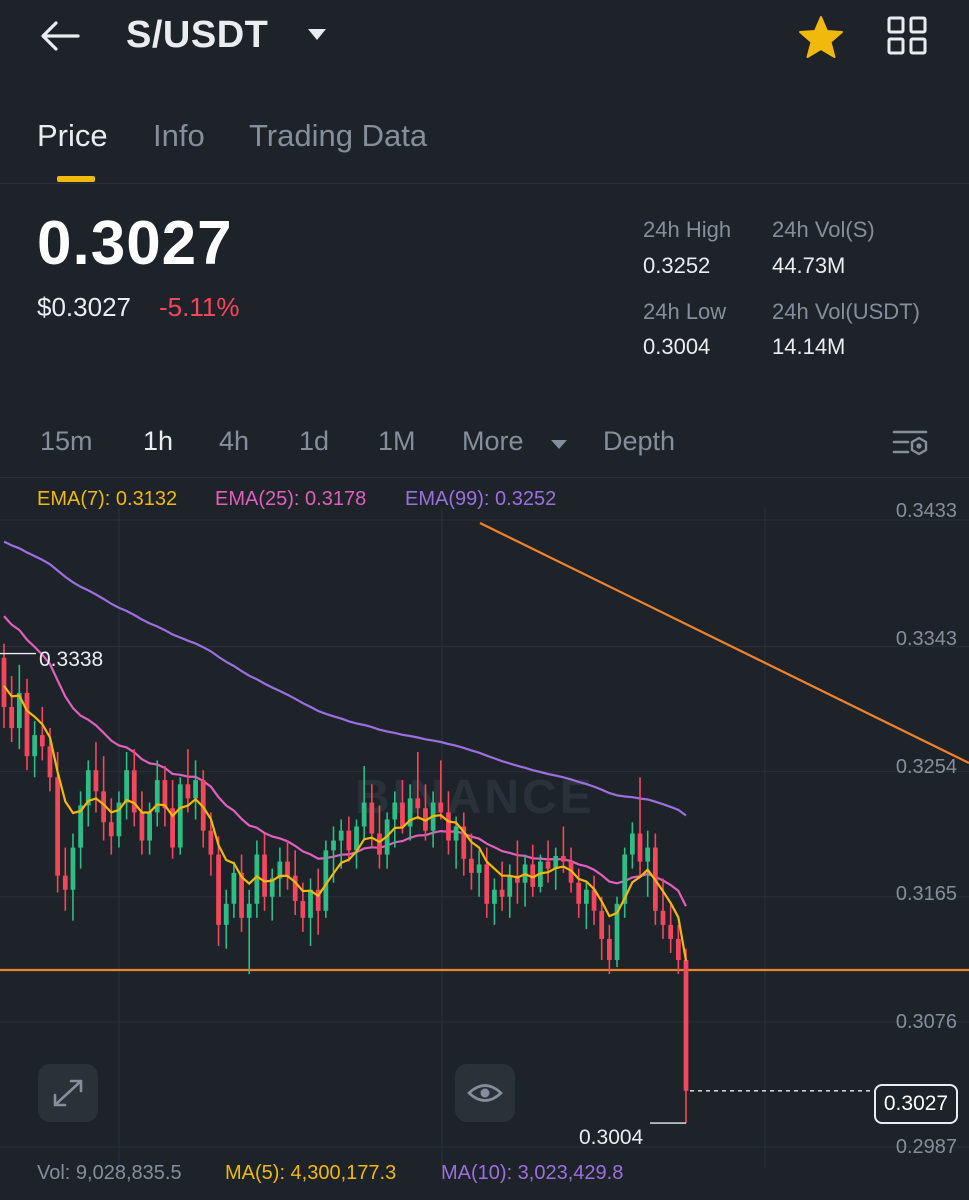 The image size is (969, 1200). What do you see at coordinates (179, 135) in the screenshot?
I see `tab-info: Info` at bounding box center [179, 135].